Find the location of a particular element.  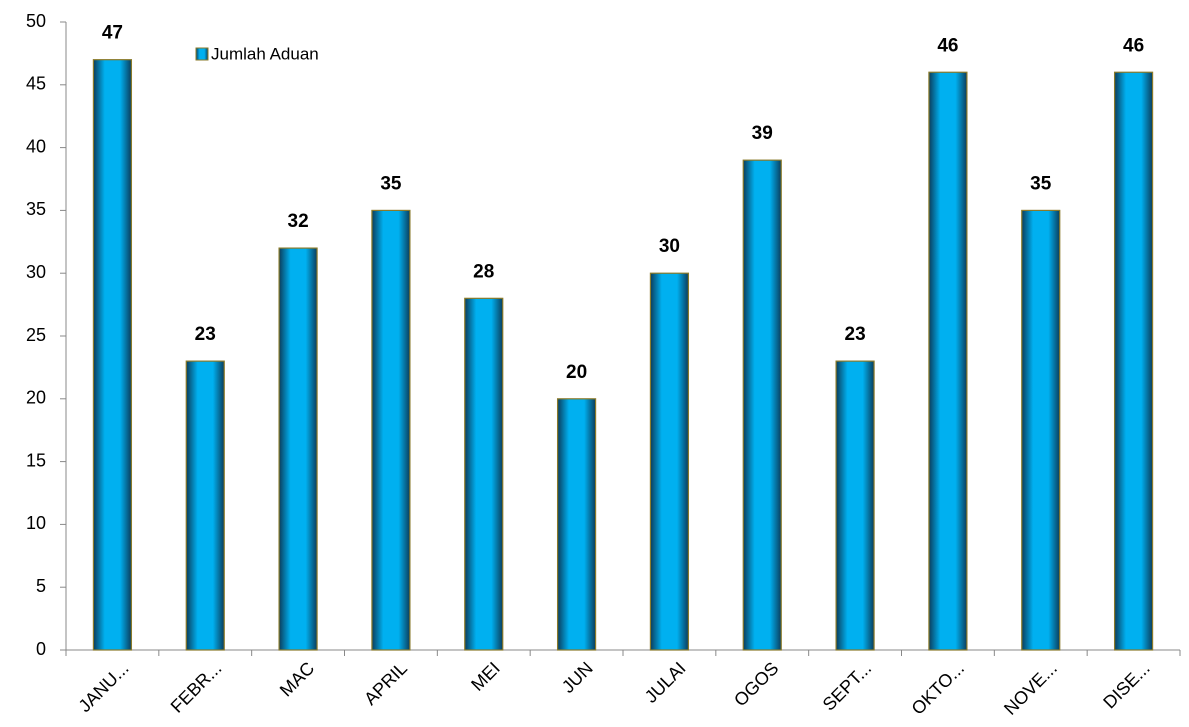

value-label: 32 is located at coordinates (298, 221).